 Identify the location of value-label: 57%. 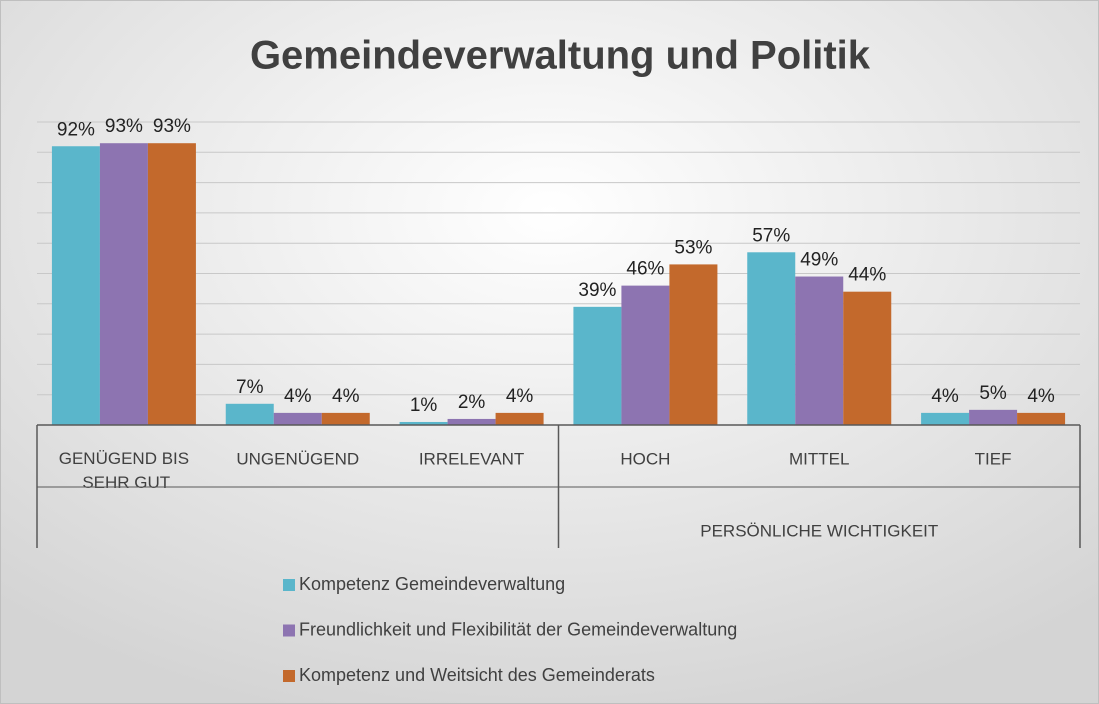
(771, 235).